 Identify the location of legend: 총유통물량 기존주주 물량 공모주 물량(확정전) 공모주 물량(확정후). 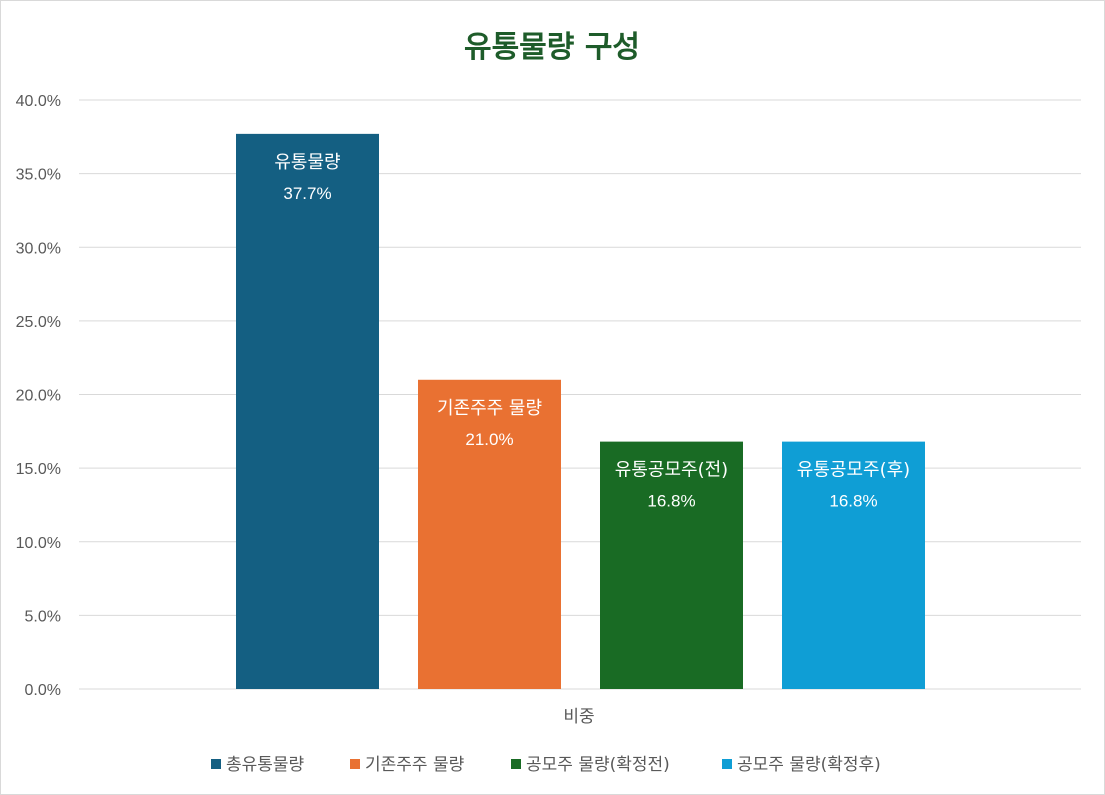
(546, 765).